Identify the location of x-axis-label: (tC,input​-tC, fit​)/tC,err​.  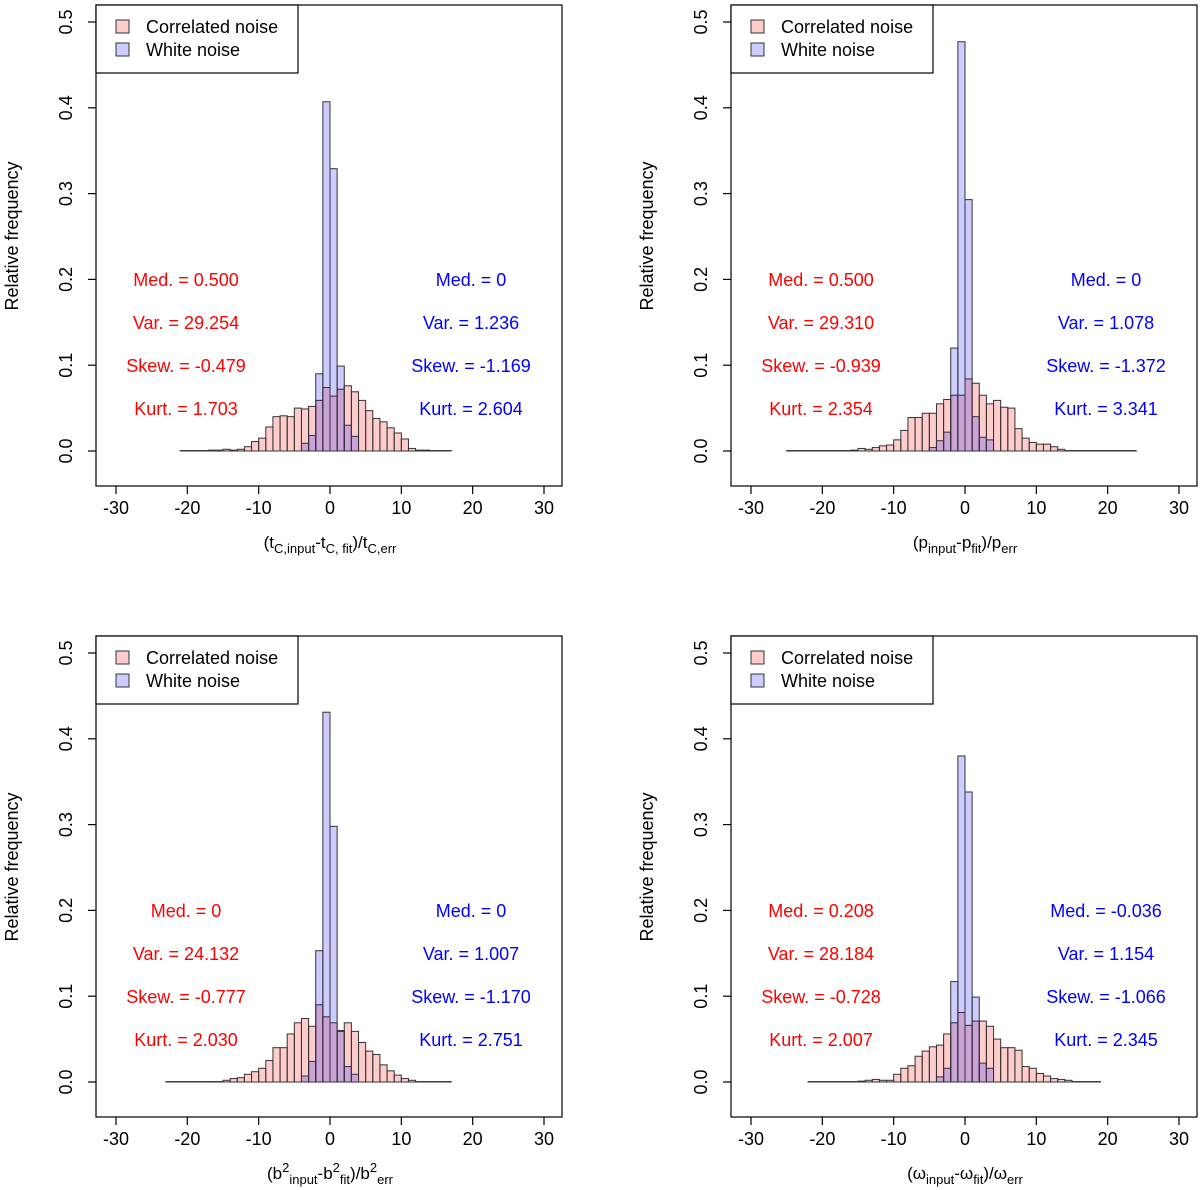
(330, 544).